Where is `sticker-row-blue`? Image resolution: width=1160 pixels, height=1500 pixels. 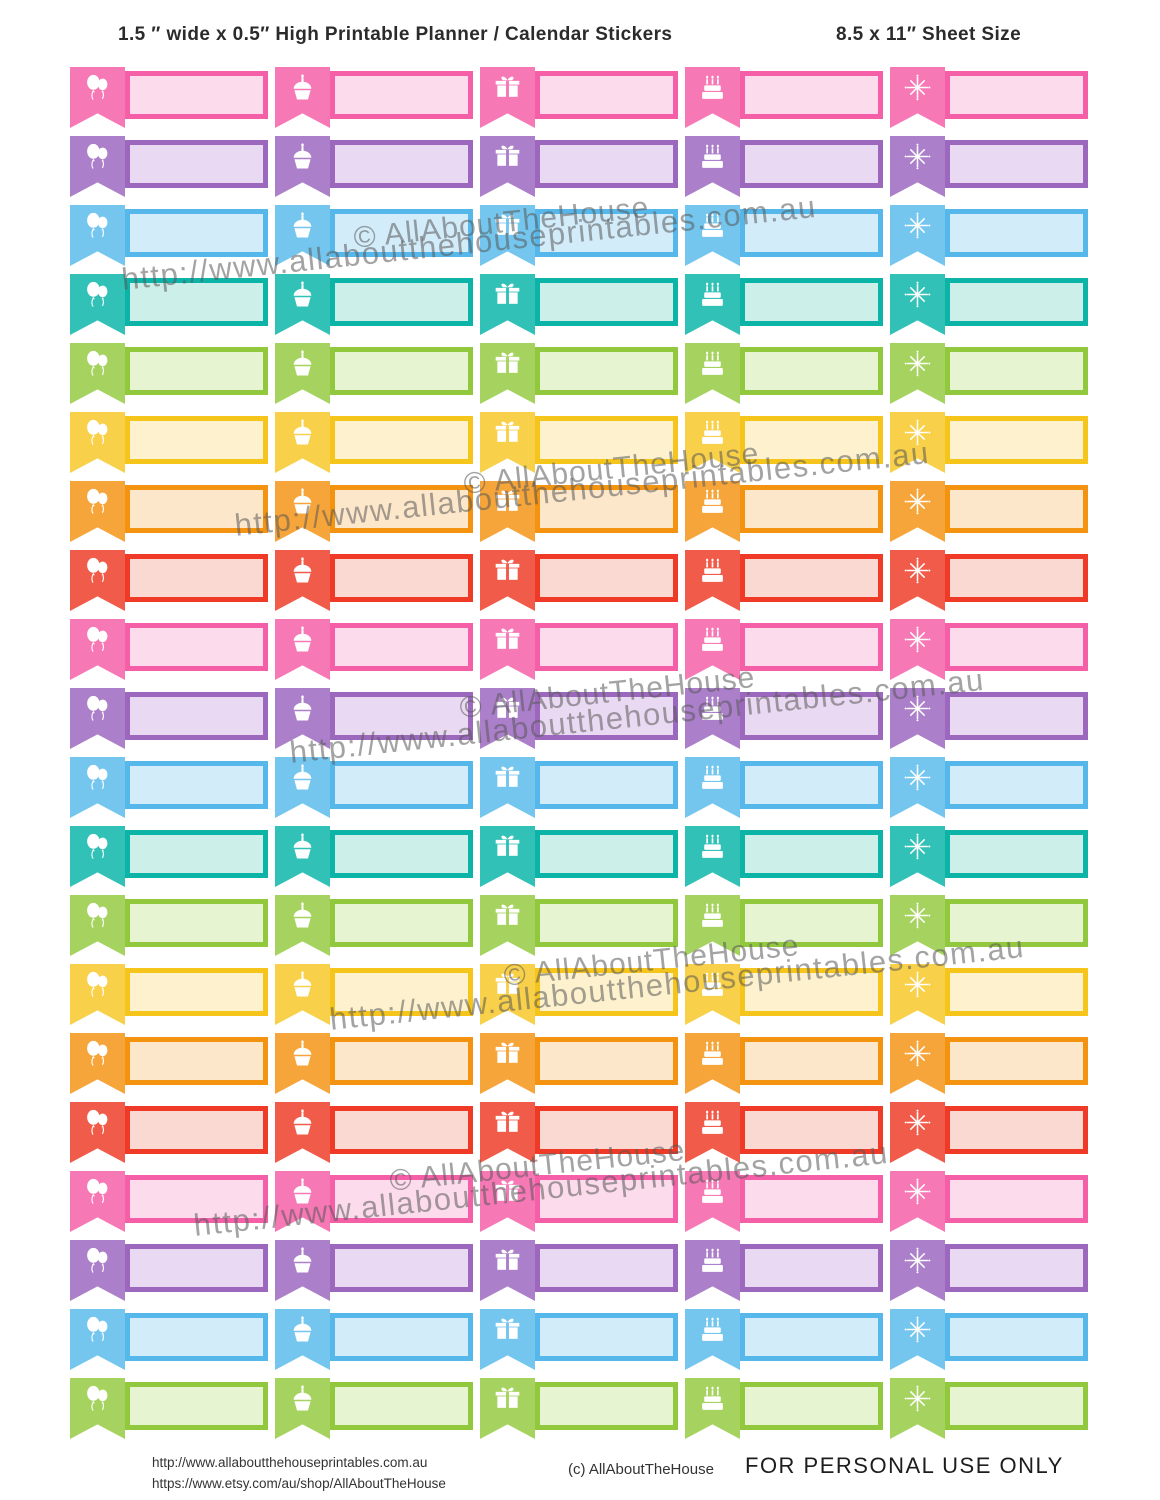 sticker-row-blue is located at coordinates (579, 787).